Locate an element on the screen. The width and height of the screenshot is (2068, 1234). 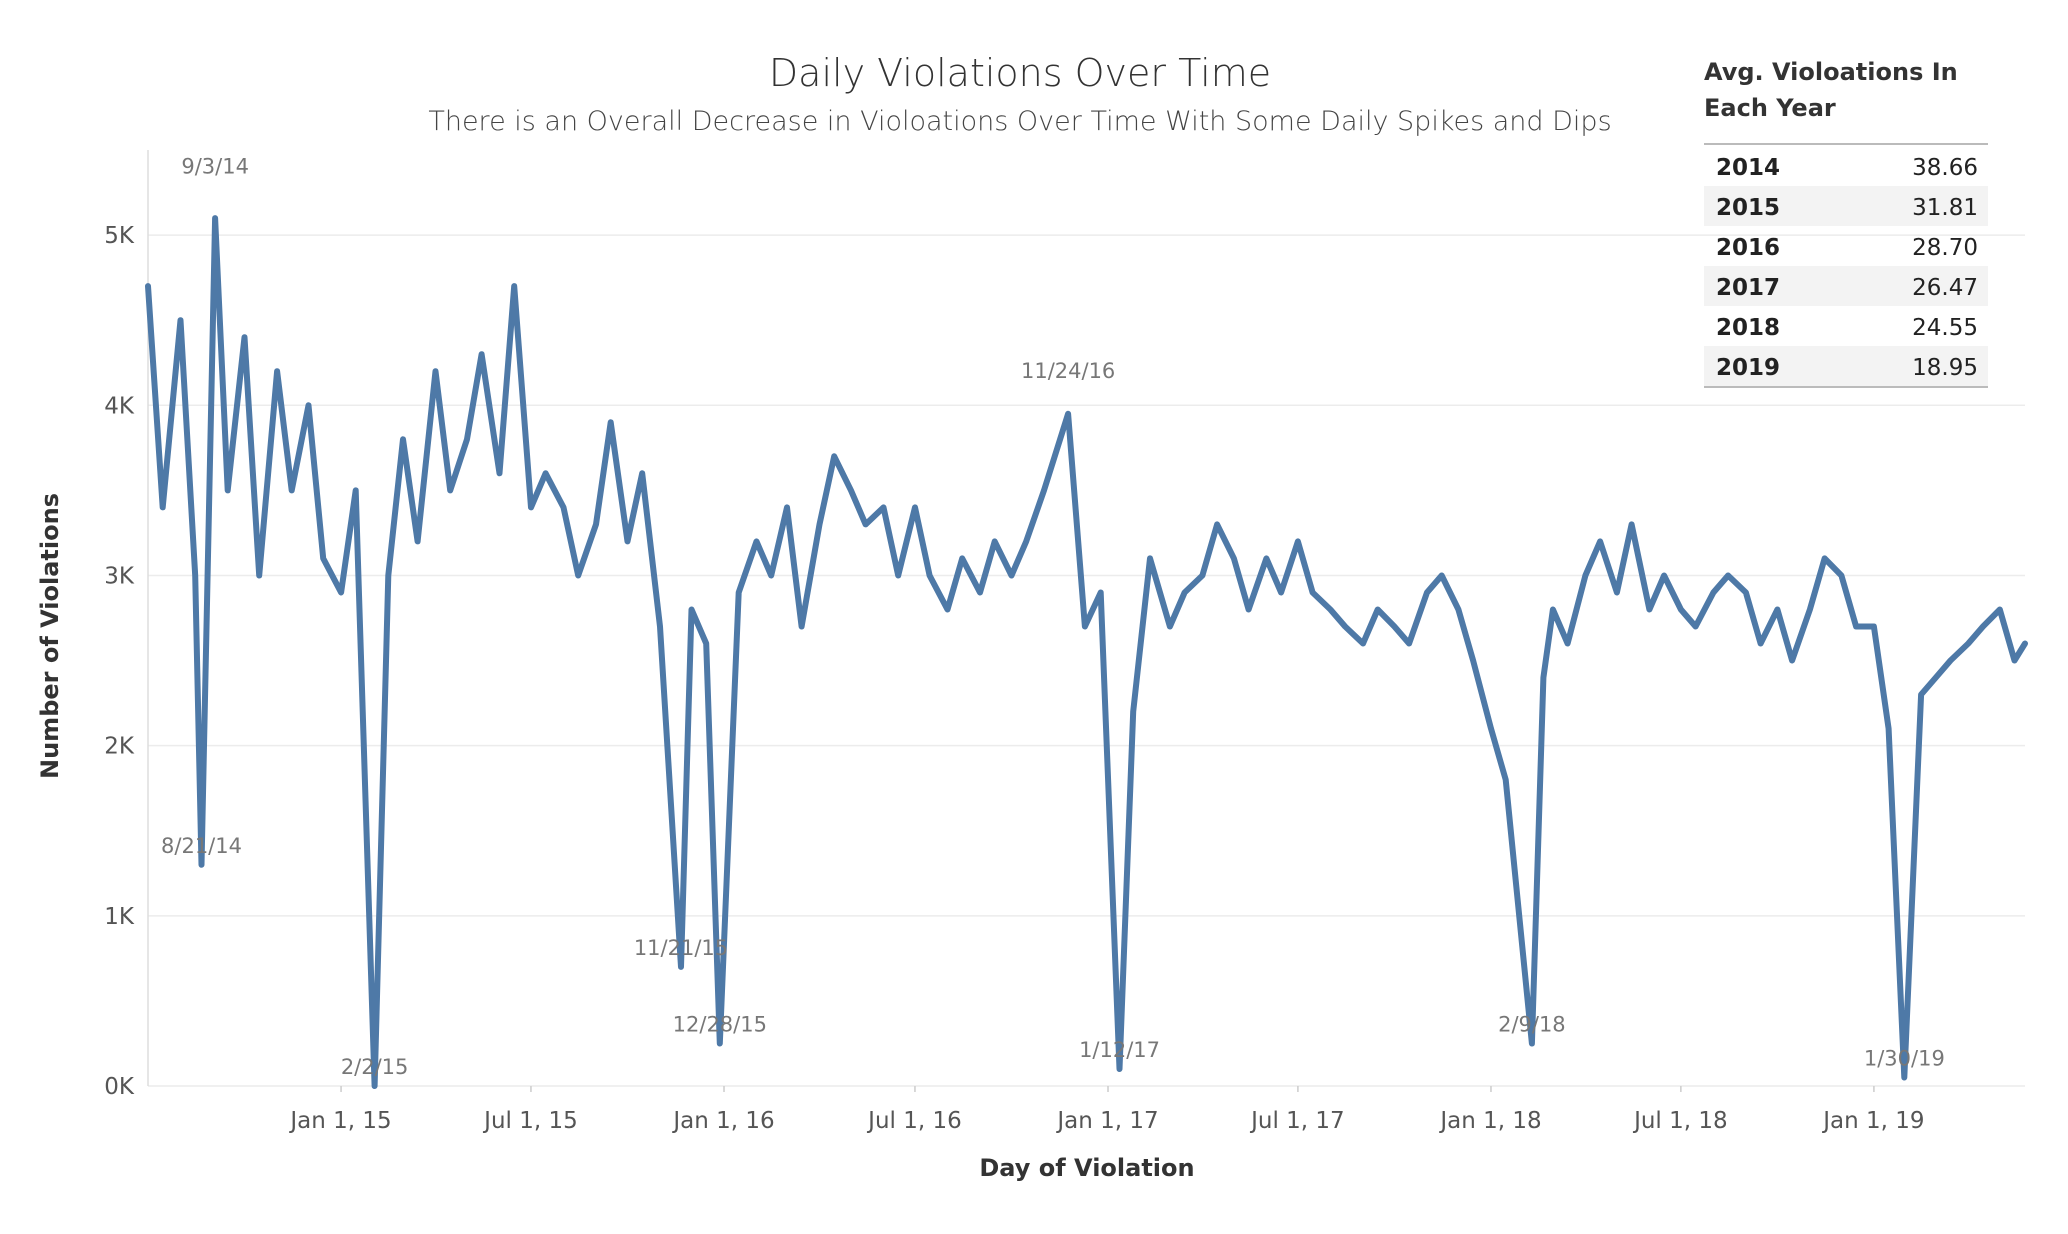
table-year-cell: 2019 is located at coordinates (1748, 368).